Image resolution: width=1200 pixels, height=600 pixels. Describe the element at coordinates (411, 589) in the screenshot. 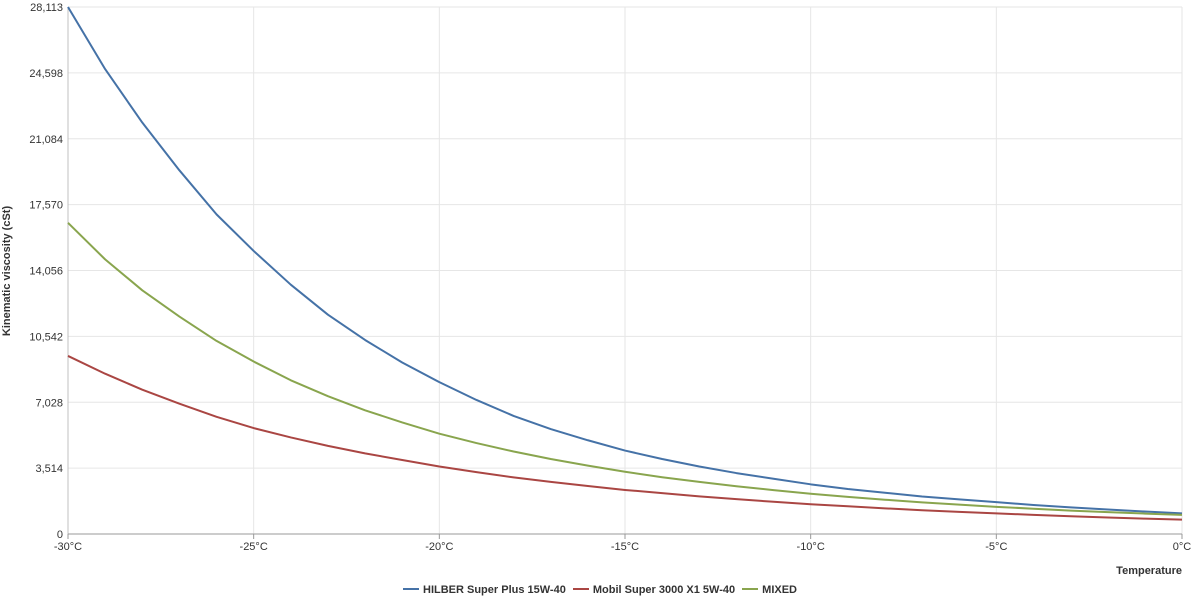

I see `legend-swatch-hilber` at that location.